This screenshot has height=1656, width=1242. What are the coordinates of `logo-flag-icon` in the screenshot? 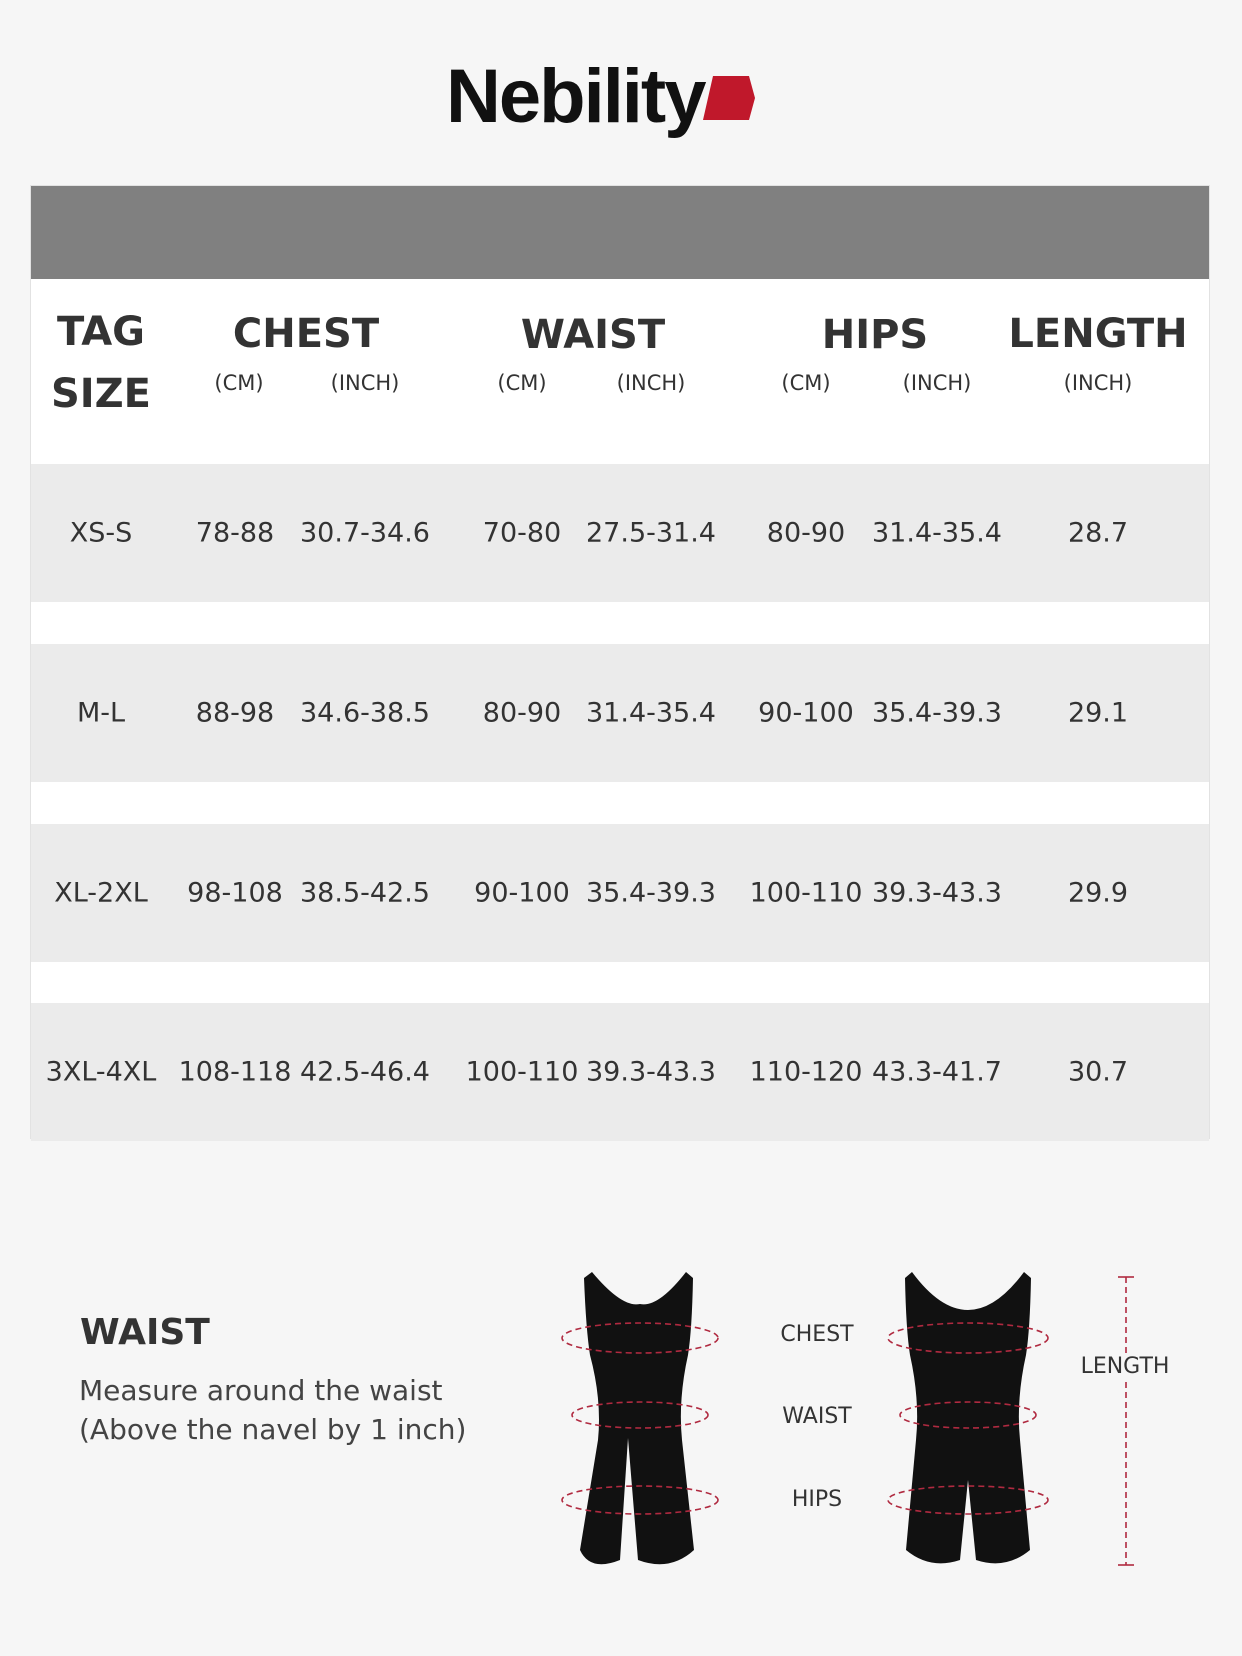 It's located at (728, 98).